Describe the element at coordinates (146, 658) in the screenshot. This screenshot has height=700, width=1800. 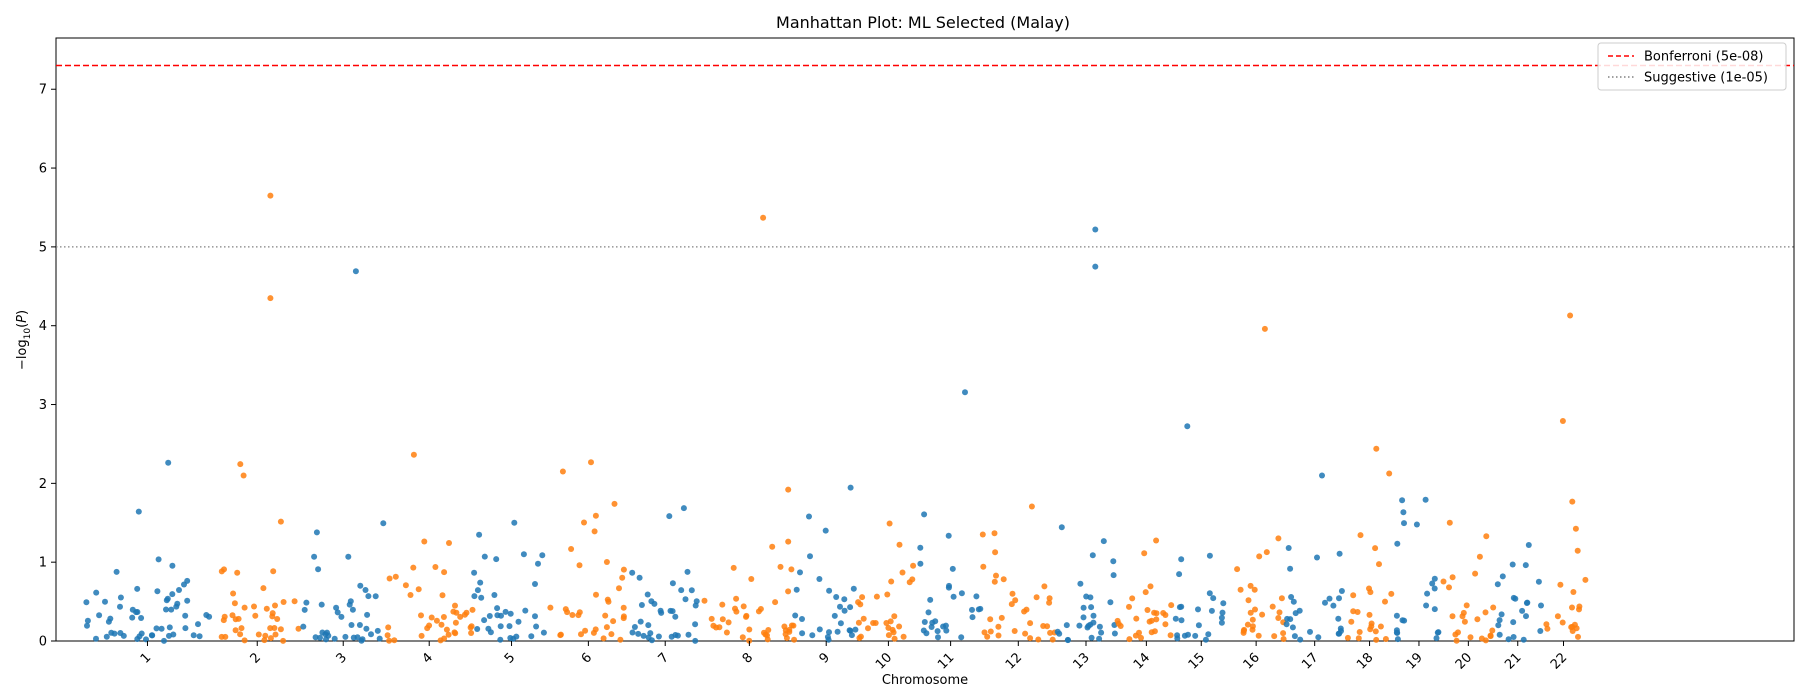
I see `x-tick-label: 1` at that location.